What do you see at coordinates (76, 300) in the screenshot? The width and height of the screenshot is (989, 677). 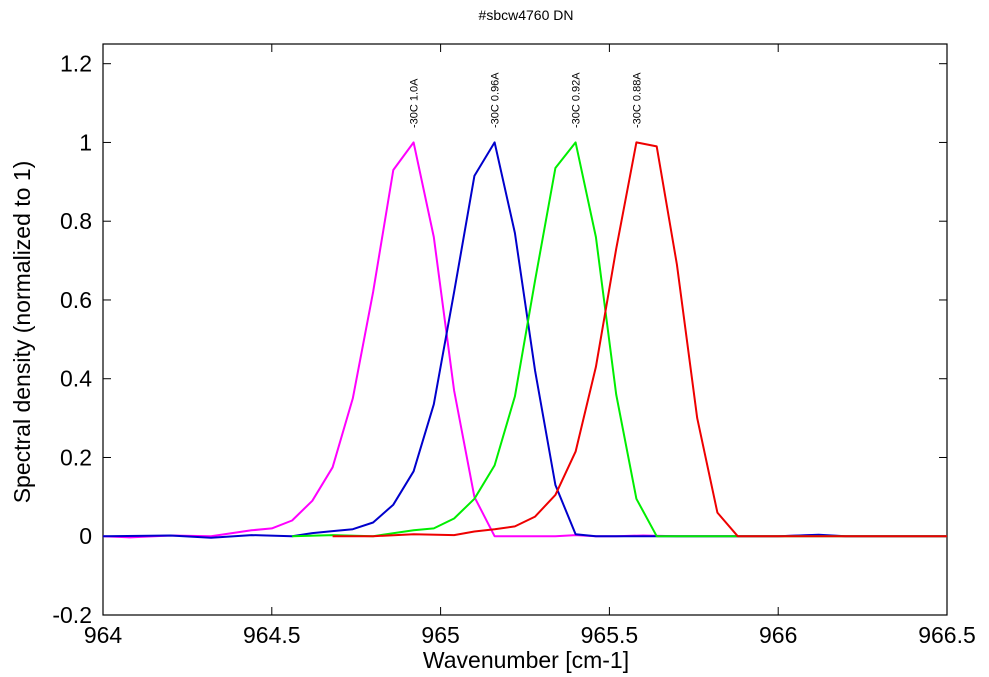 I see `y-tick-label: 0.6` at bounding box center [76, 300].